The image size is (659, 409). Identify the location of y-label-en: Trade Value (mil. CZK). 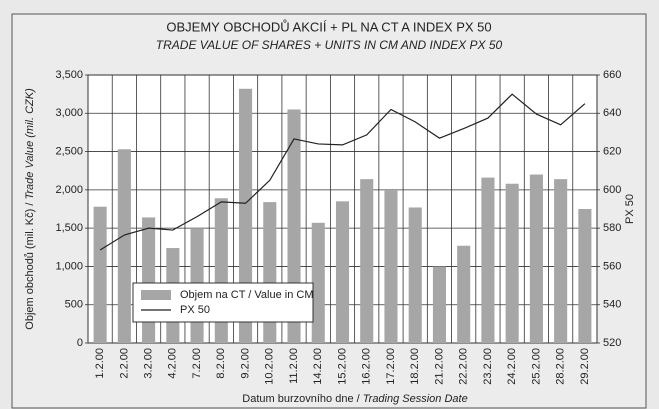
(30, 144).